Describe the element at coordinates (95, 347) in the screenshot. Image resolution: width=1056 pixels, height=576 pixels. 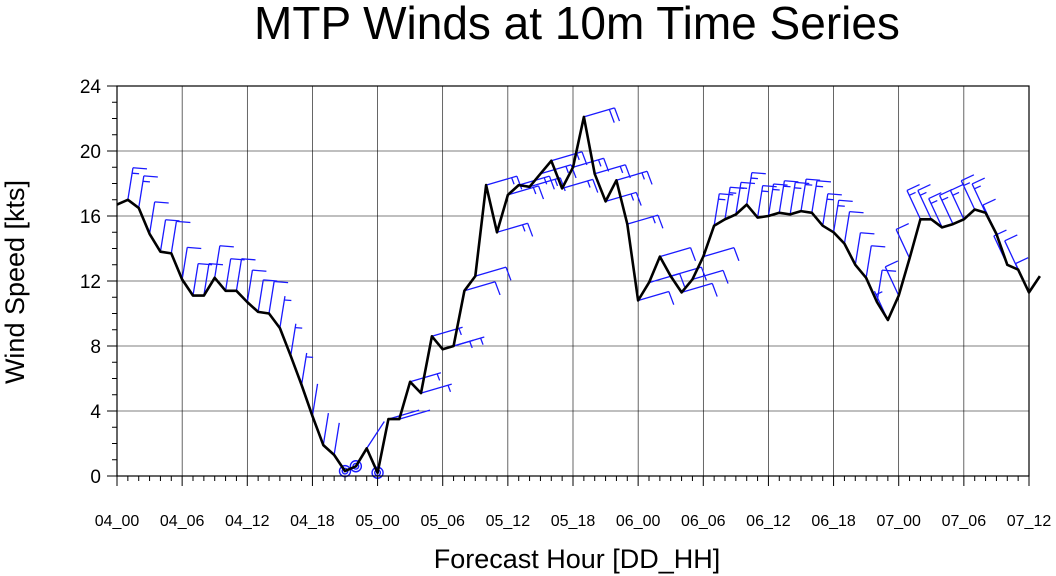
I see `y-tick-label: 8` at that location.